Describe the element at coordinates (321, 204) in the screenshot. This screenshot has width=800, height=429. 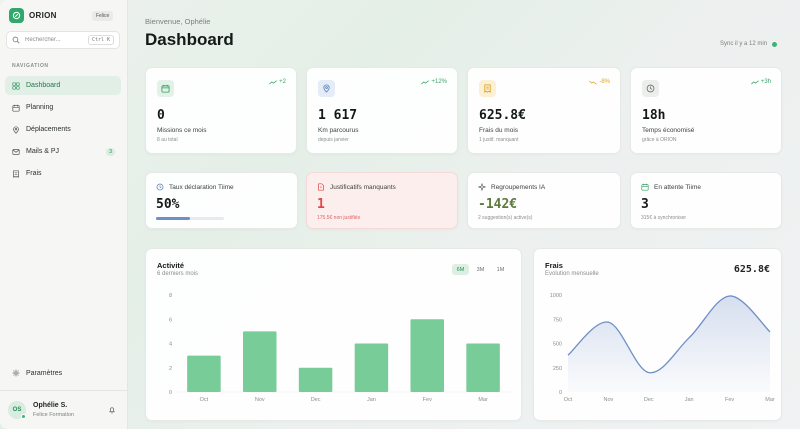
I see `mini-card-value: 1` at that location.